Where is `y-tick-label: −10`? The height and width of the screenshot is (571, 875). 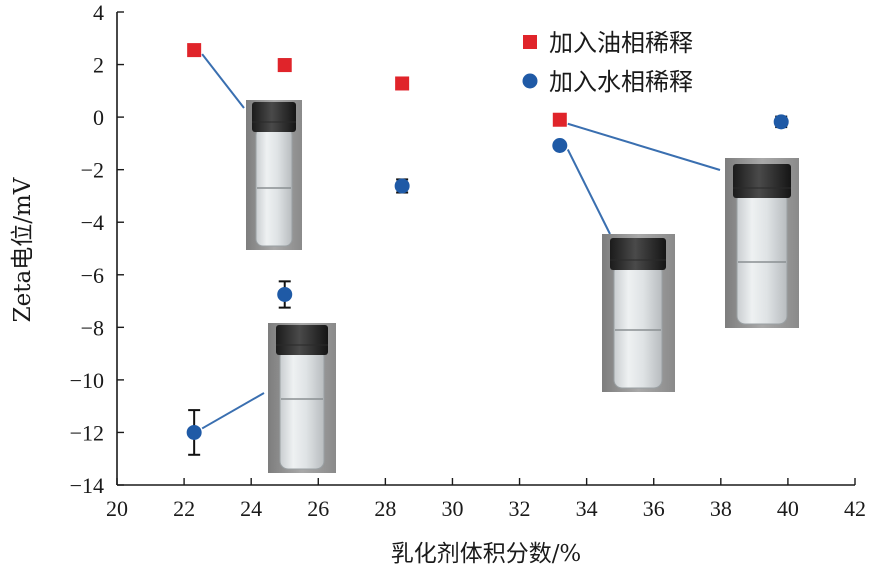 y-tick-label: −10 is located at coordinates (87, 380).